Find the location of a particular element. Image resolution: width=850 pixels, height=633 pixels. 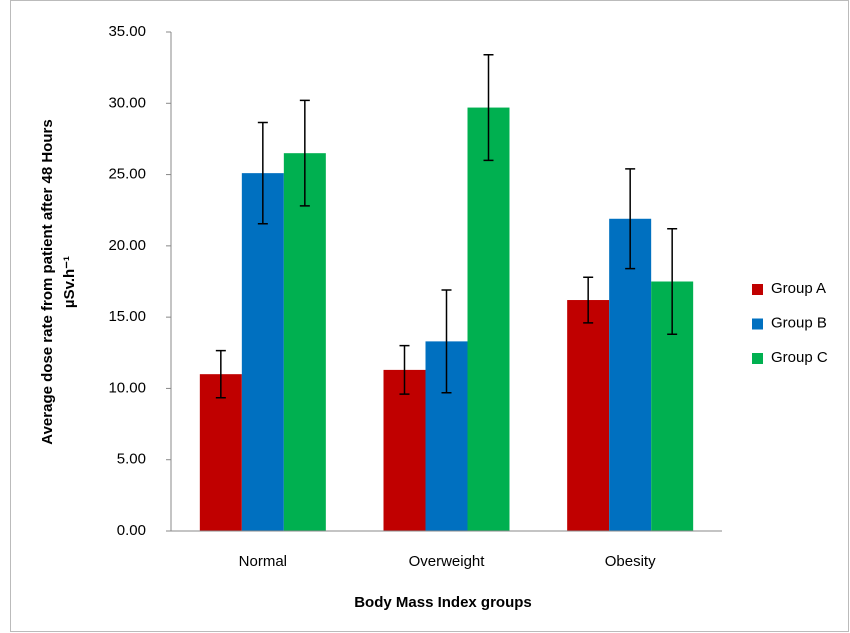

x-tick-label: Overweight is located at coordinates (447, 561).